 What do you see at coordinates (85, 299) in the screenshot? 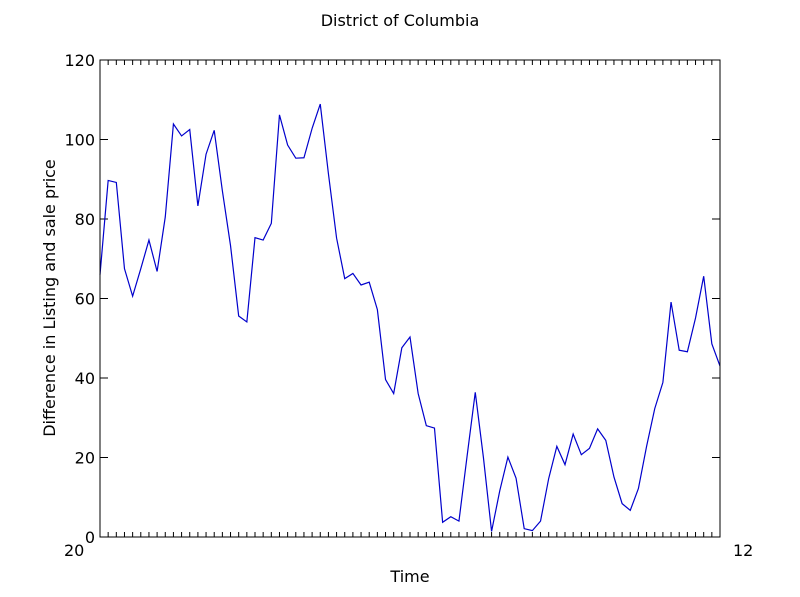
I see `y-tick-label: 60` at bounding box center [85, 299].